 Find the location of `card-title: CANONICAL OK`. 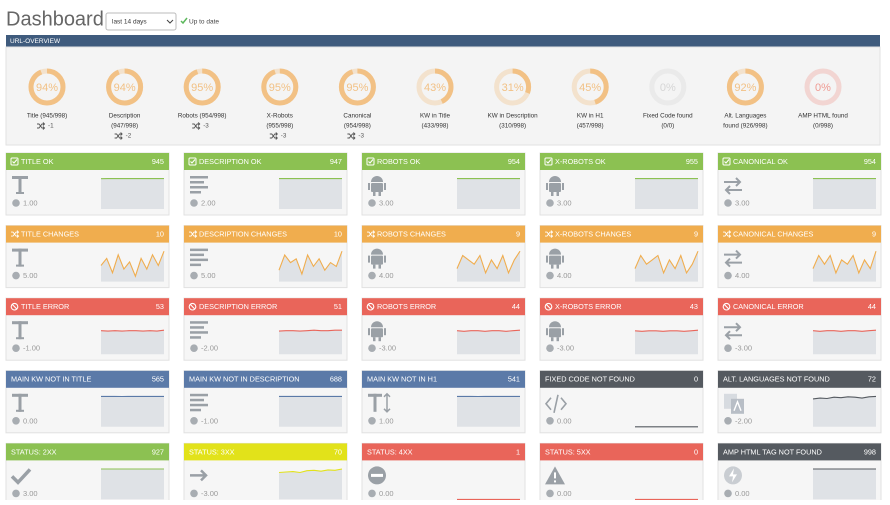

card-title: CANONICAL OK is located at coordinates (760, 161).